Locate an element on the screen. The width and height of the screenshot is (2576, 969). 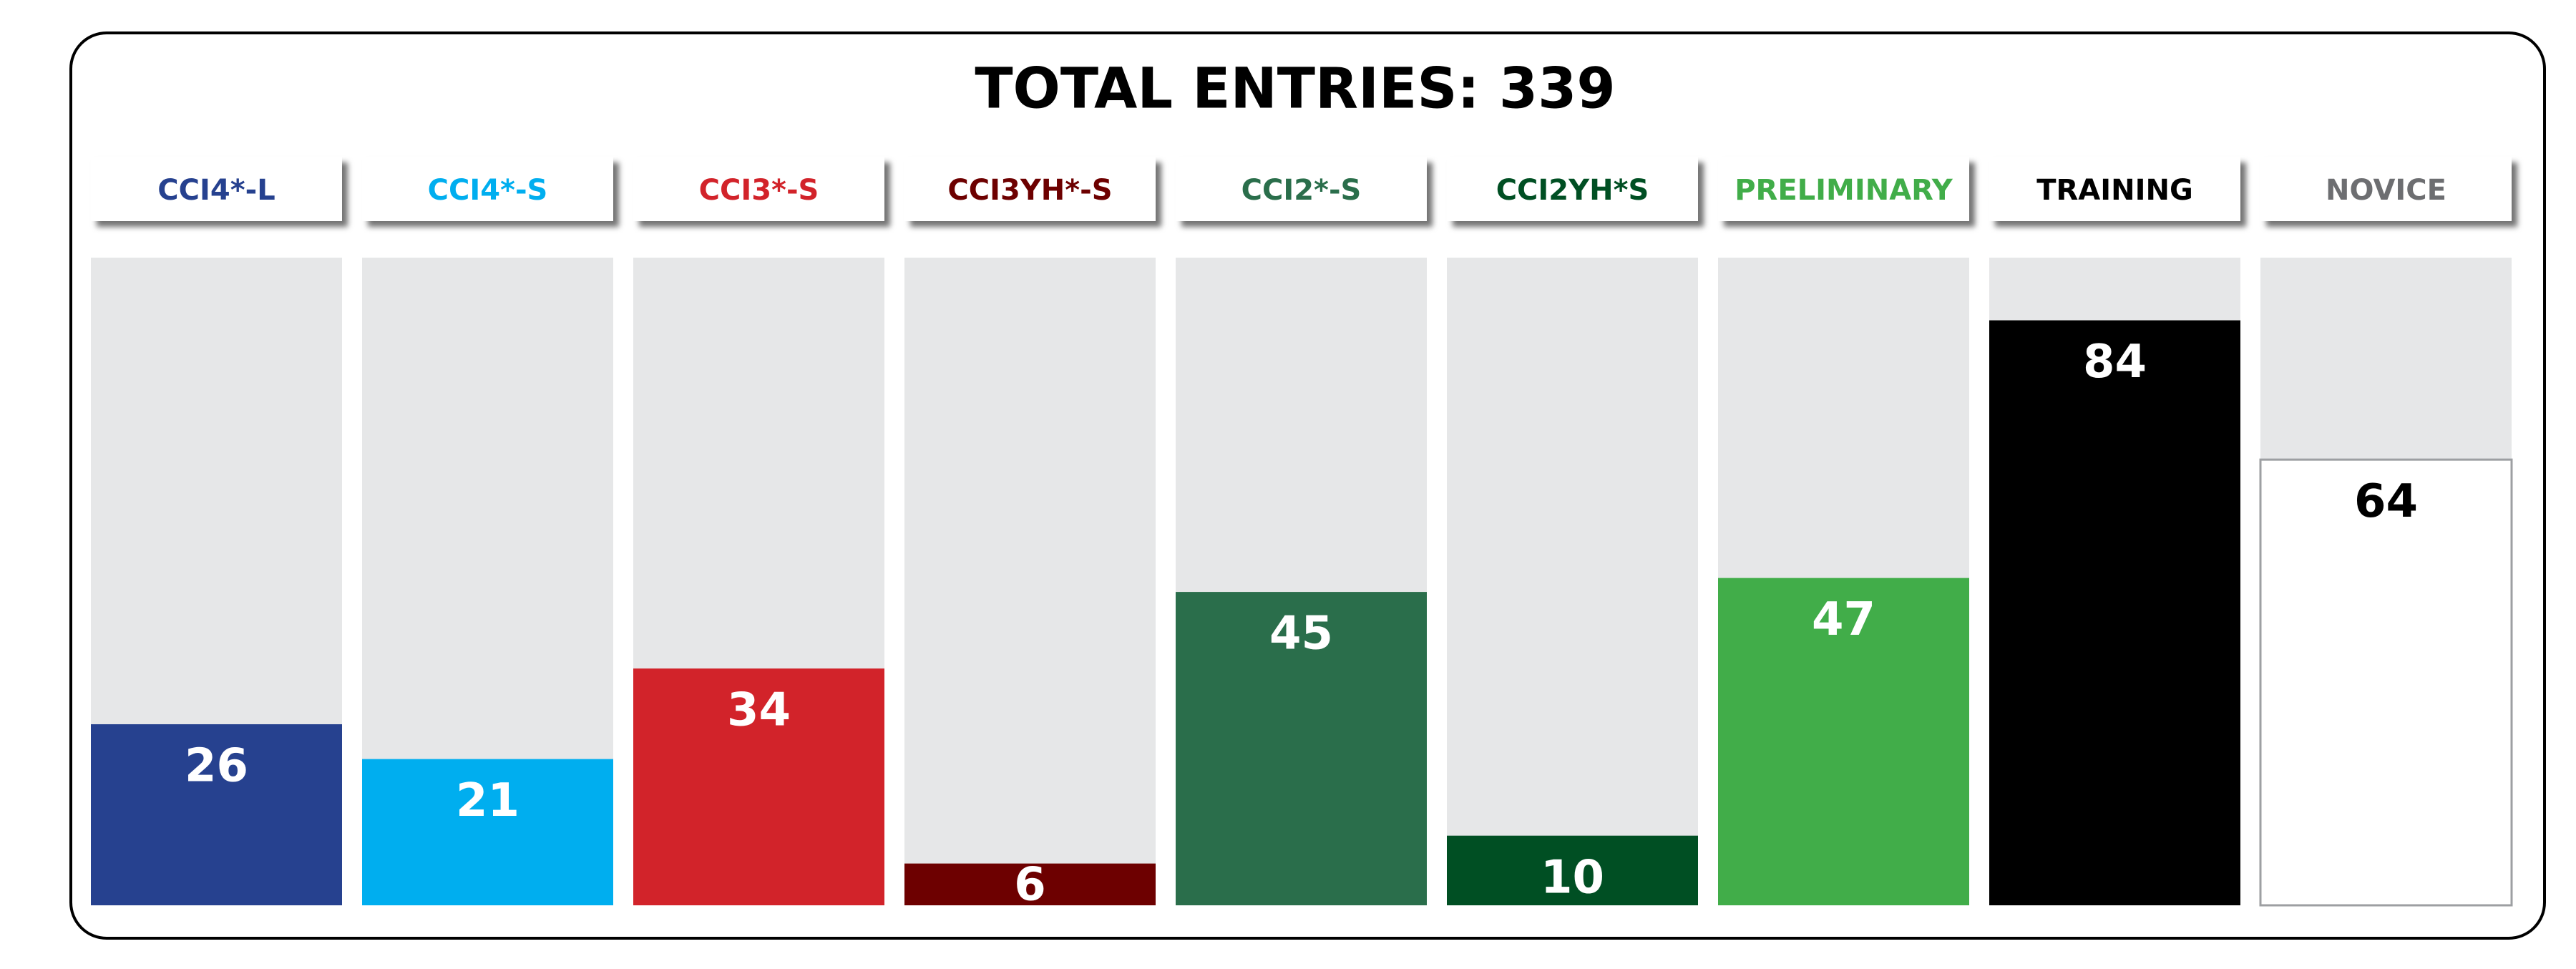
category-label: CCI3YH*-S is located at coordinates (1029, 190).